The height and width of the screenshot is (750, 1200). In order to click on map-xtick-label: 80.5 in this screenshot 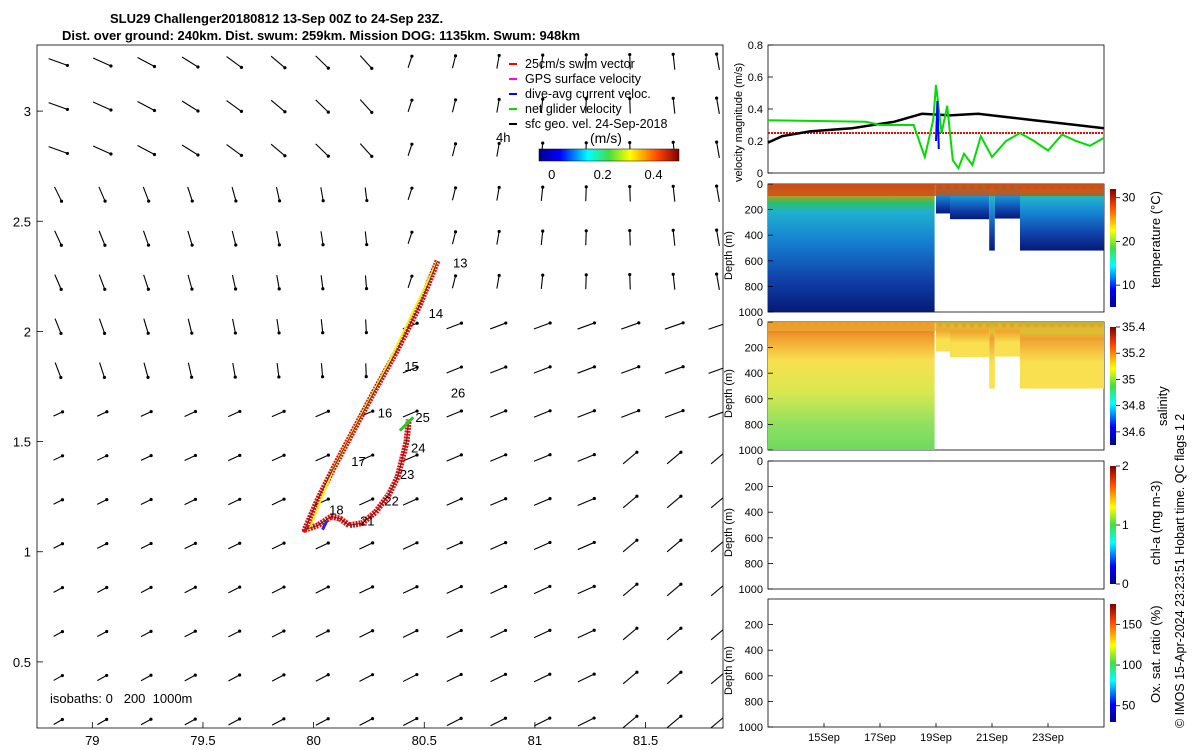, I will do `click(424, 740)`.